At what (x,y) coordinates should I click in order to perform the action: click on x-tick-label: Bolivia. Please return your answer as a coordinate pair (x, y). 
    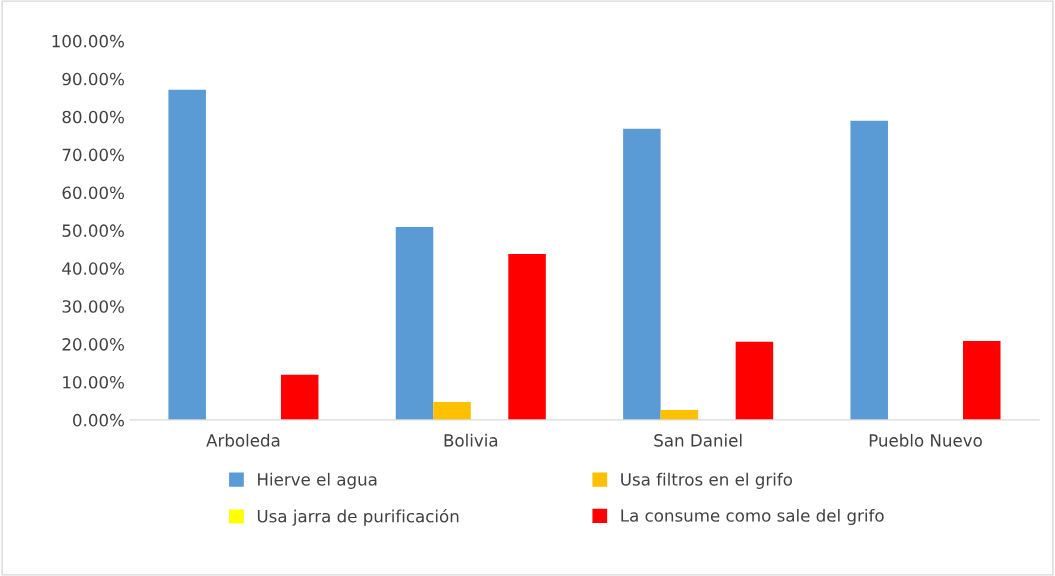
    Looking at the image, I should click on (471, 440).